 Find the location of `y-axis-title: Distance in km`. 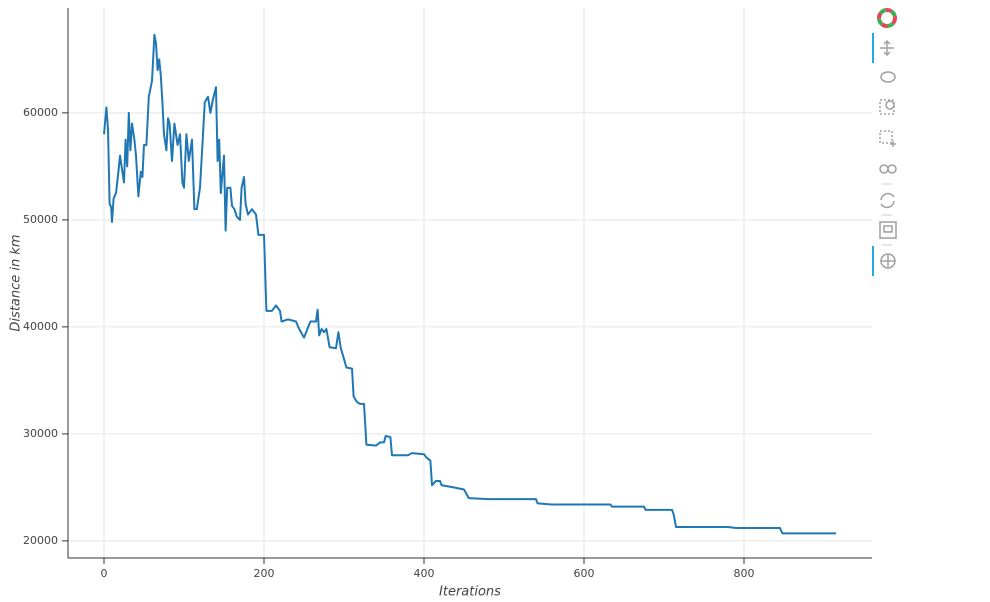

y-axis-title: Distance in km is located at coordinates (16, 282).